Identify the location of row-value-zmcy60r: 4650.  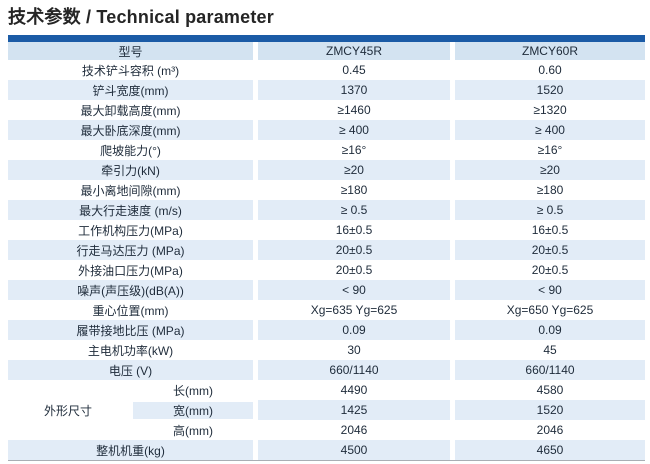
(550, 450).